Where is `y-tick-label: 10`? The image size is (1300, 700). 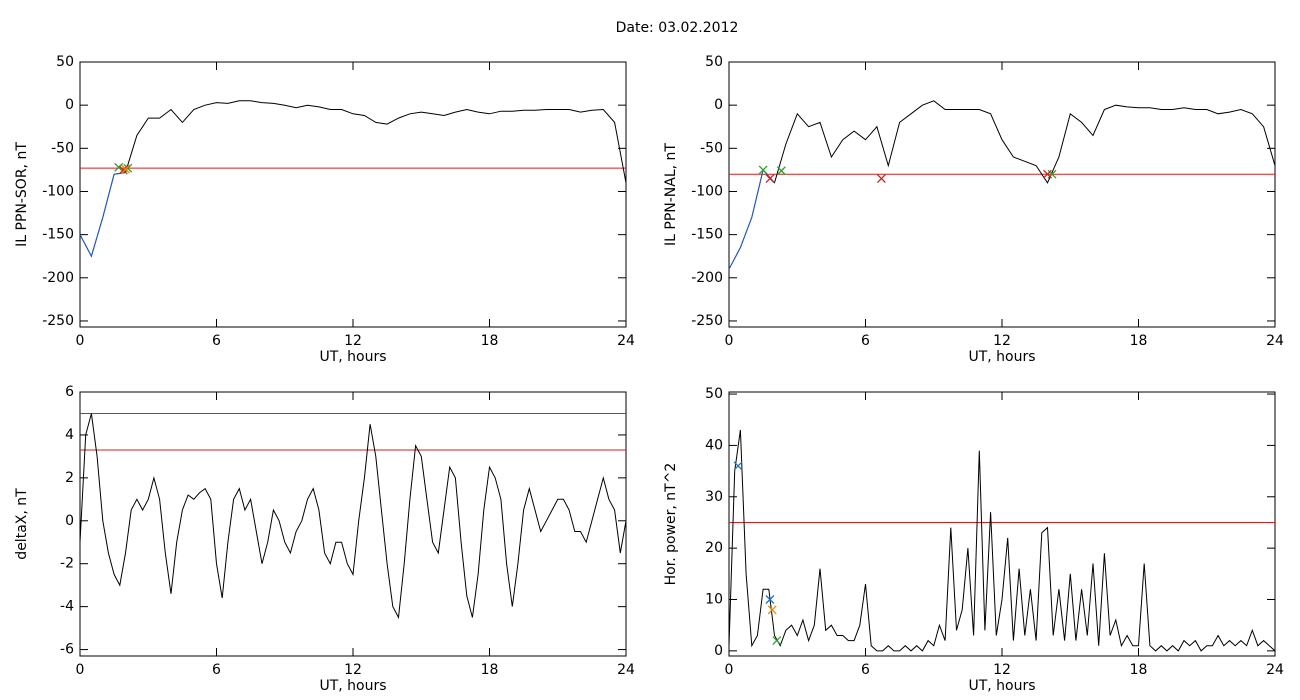
y-tick-label: 10 is located at coordinates (714, 600).